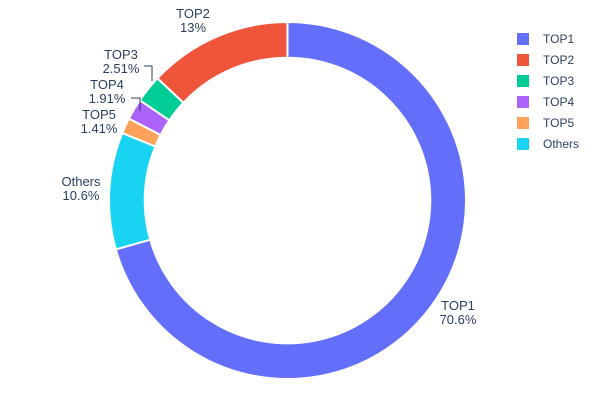 This screenshot has height=400, width=600. I want to click on slice-label-top3: TOP3 2.51%, so click(121, 62).